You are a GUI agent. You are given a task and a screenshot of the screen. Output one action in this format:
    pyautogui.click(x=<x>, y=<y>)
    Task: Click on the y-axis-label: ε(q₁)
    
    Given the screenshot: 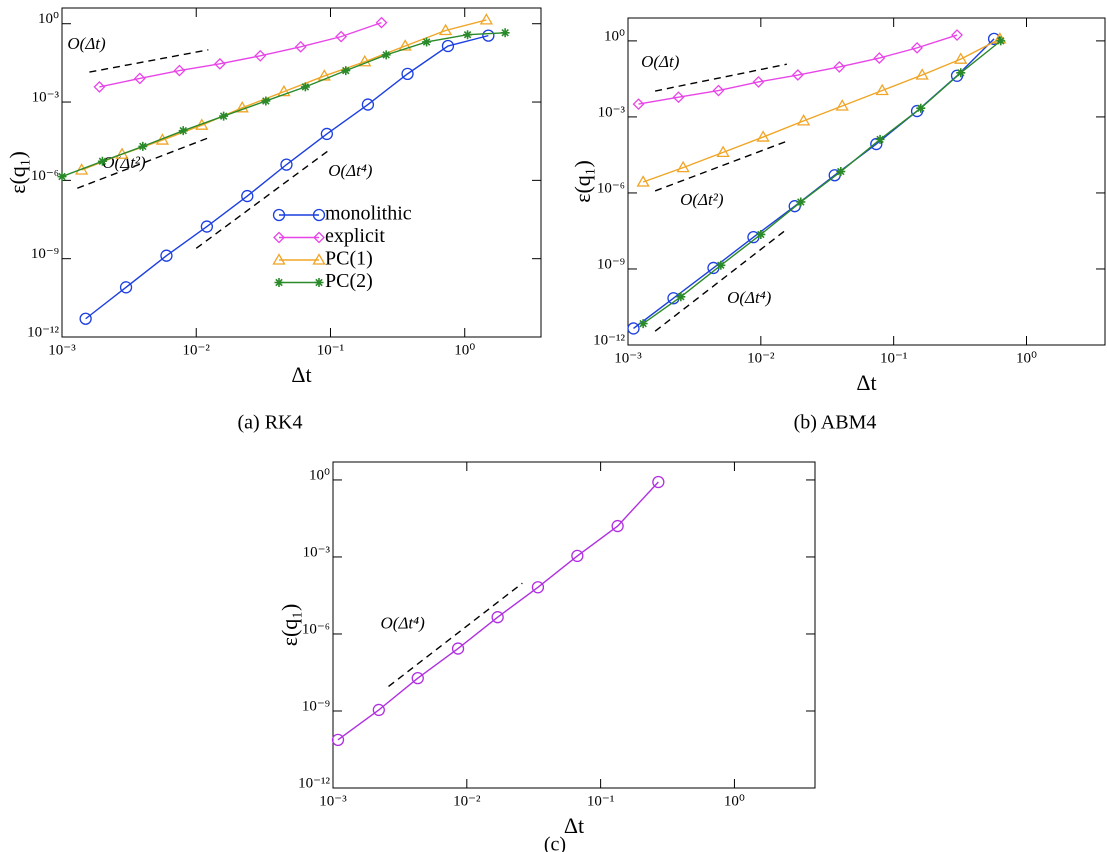 What is the action you would take?
    pyautogui.click(x=582, y=181)
    